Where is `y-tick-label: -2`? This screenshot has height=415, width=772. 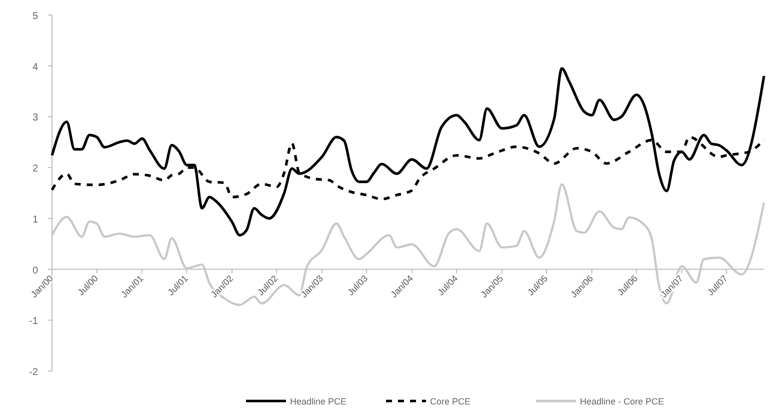 y-tick-label: -2 is located at coordinates (33, 372).